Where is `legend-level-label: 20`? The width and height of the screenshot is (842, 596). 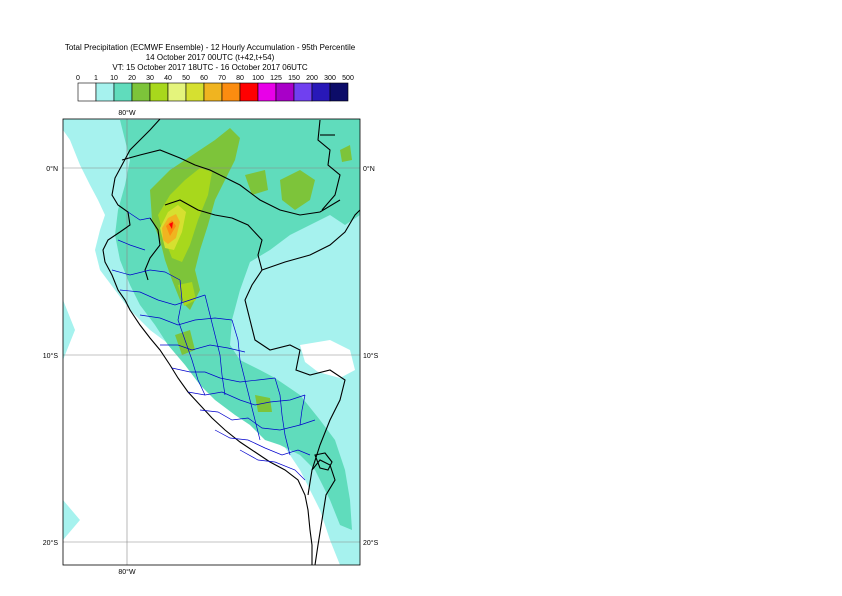 legend-level-label: 20 is located at coordinates (132, 78).